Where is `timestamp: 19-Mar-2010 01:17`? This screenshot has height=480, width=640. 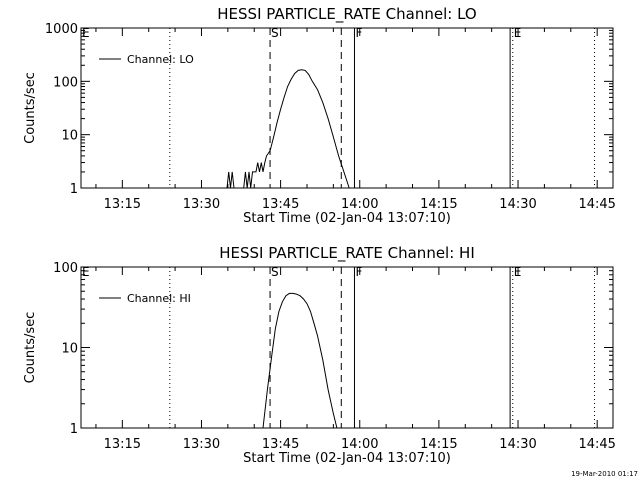 timestamp: 19-Mar-2010 01:17 is located at coordinates (604, 474).